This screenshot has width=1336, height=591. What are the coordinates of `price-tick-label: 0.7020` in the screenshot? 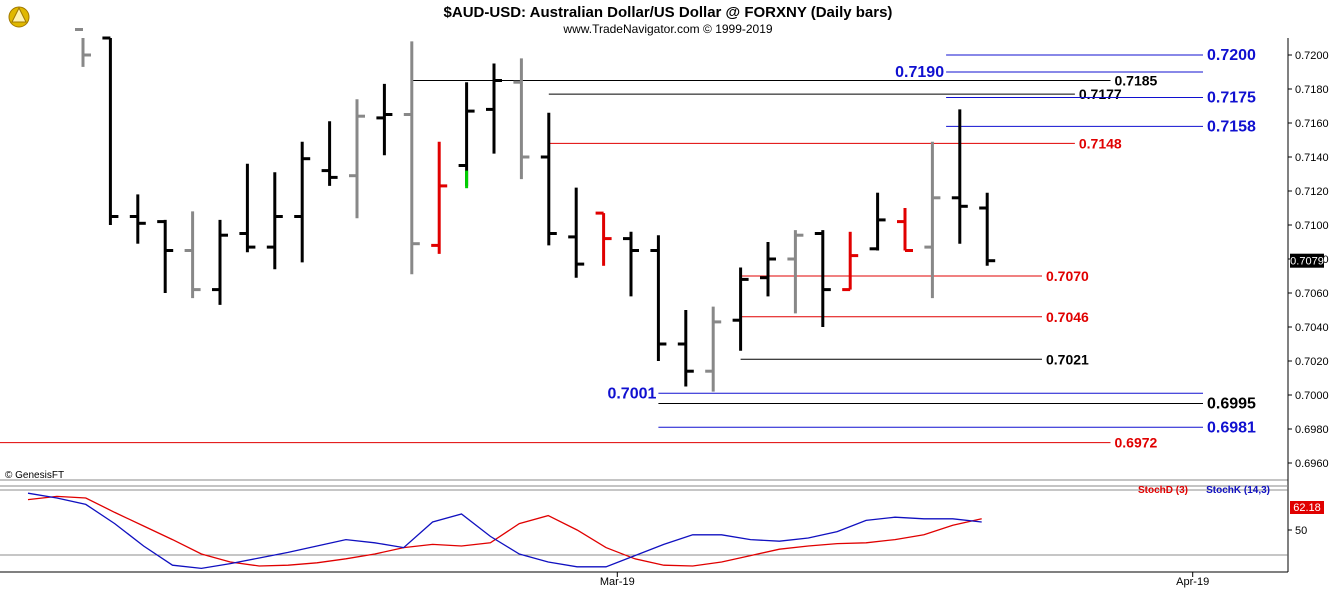 It's located at (1312, 362).